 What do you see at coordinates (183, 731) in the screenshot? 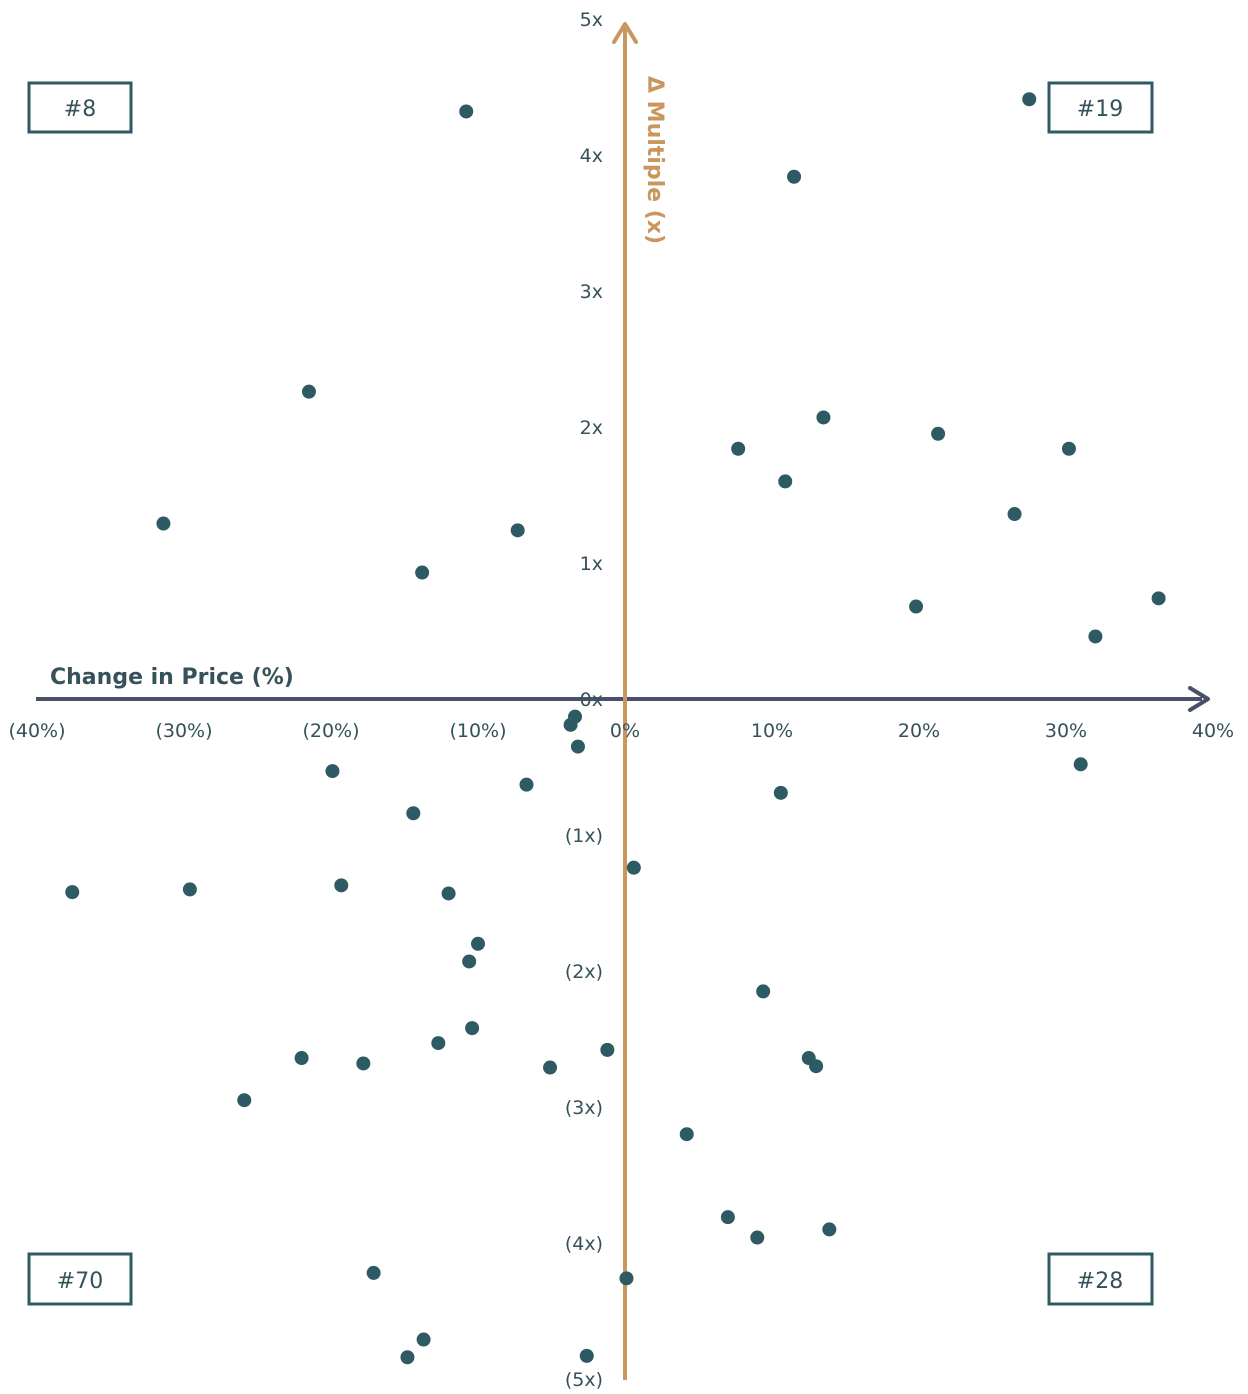
I see `x-tick-label: (30%)` at bounding box center [183, 731].